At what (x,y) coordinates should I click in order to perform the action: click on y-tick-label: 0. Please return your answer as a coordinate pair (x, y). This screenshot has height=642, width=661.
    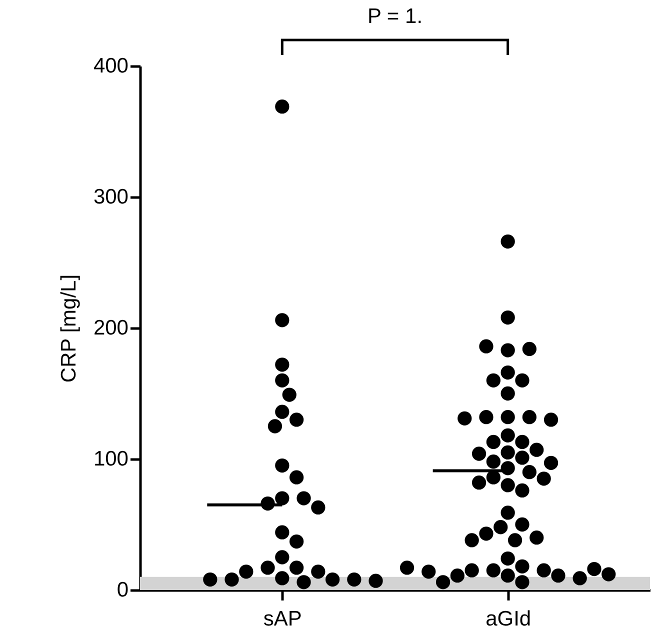
    Looking at the image, I should click on (122, 590).